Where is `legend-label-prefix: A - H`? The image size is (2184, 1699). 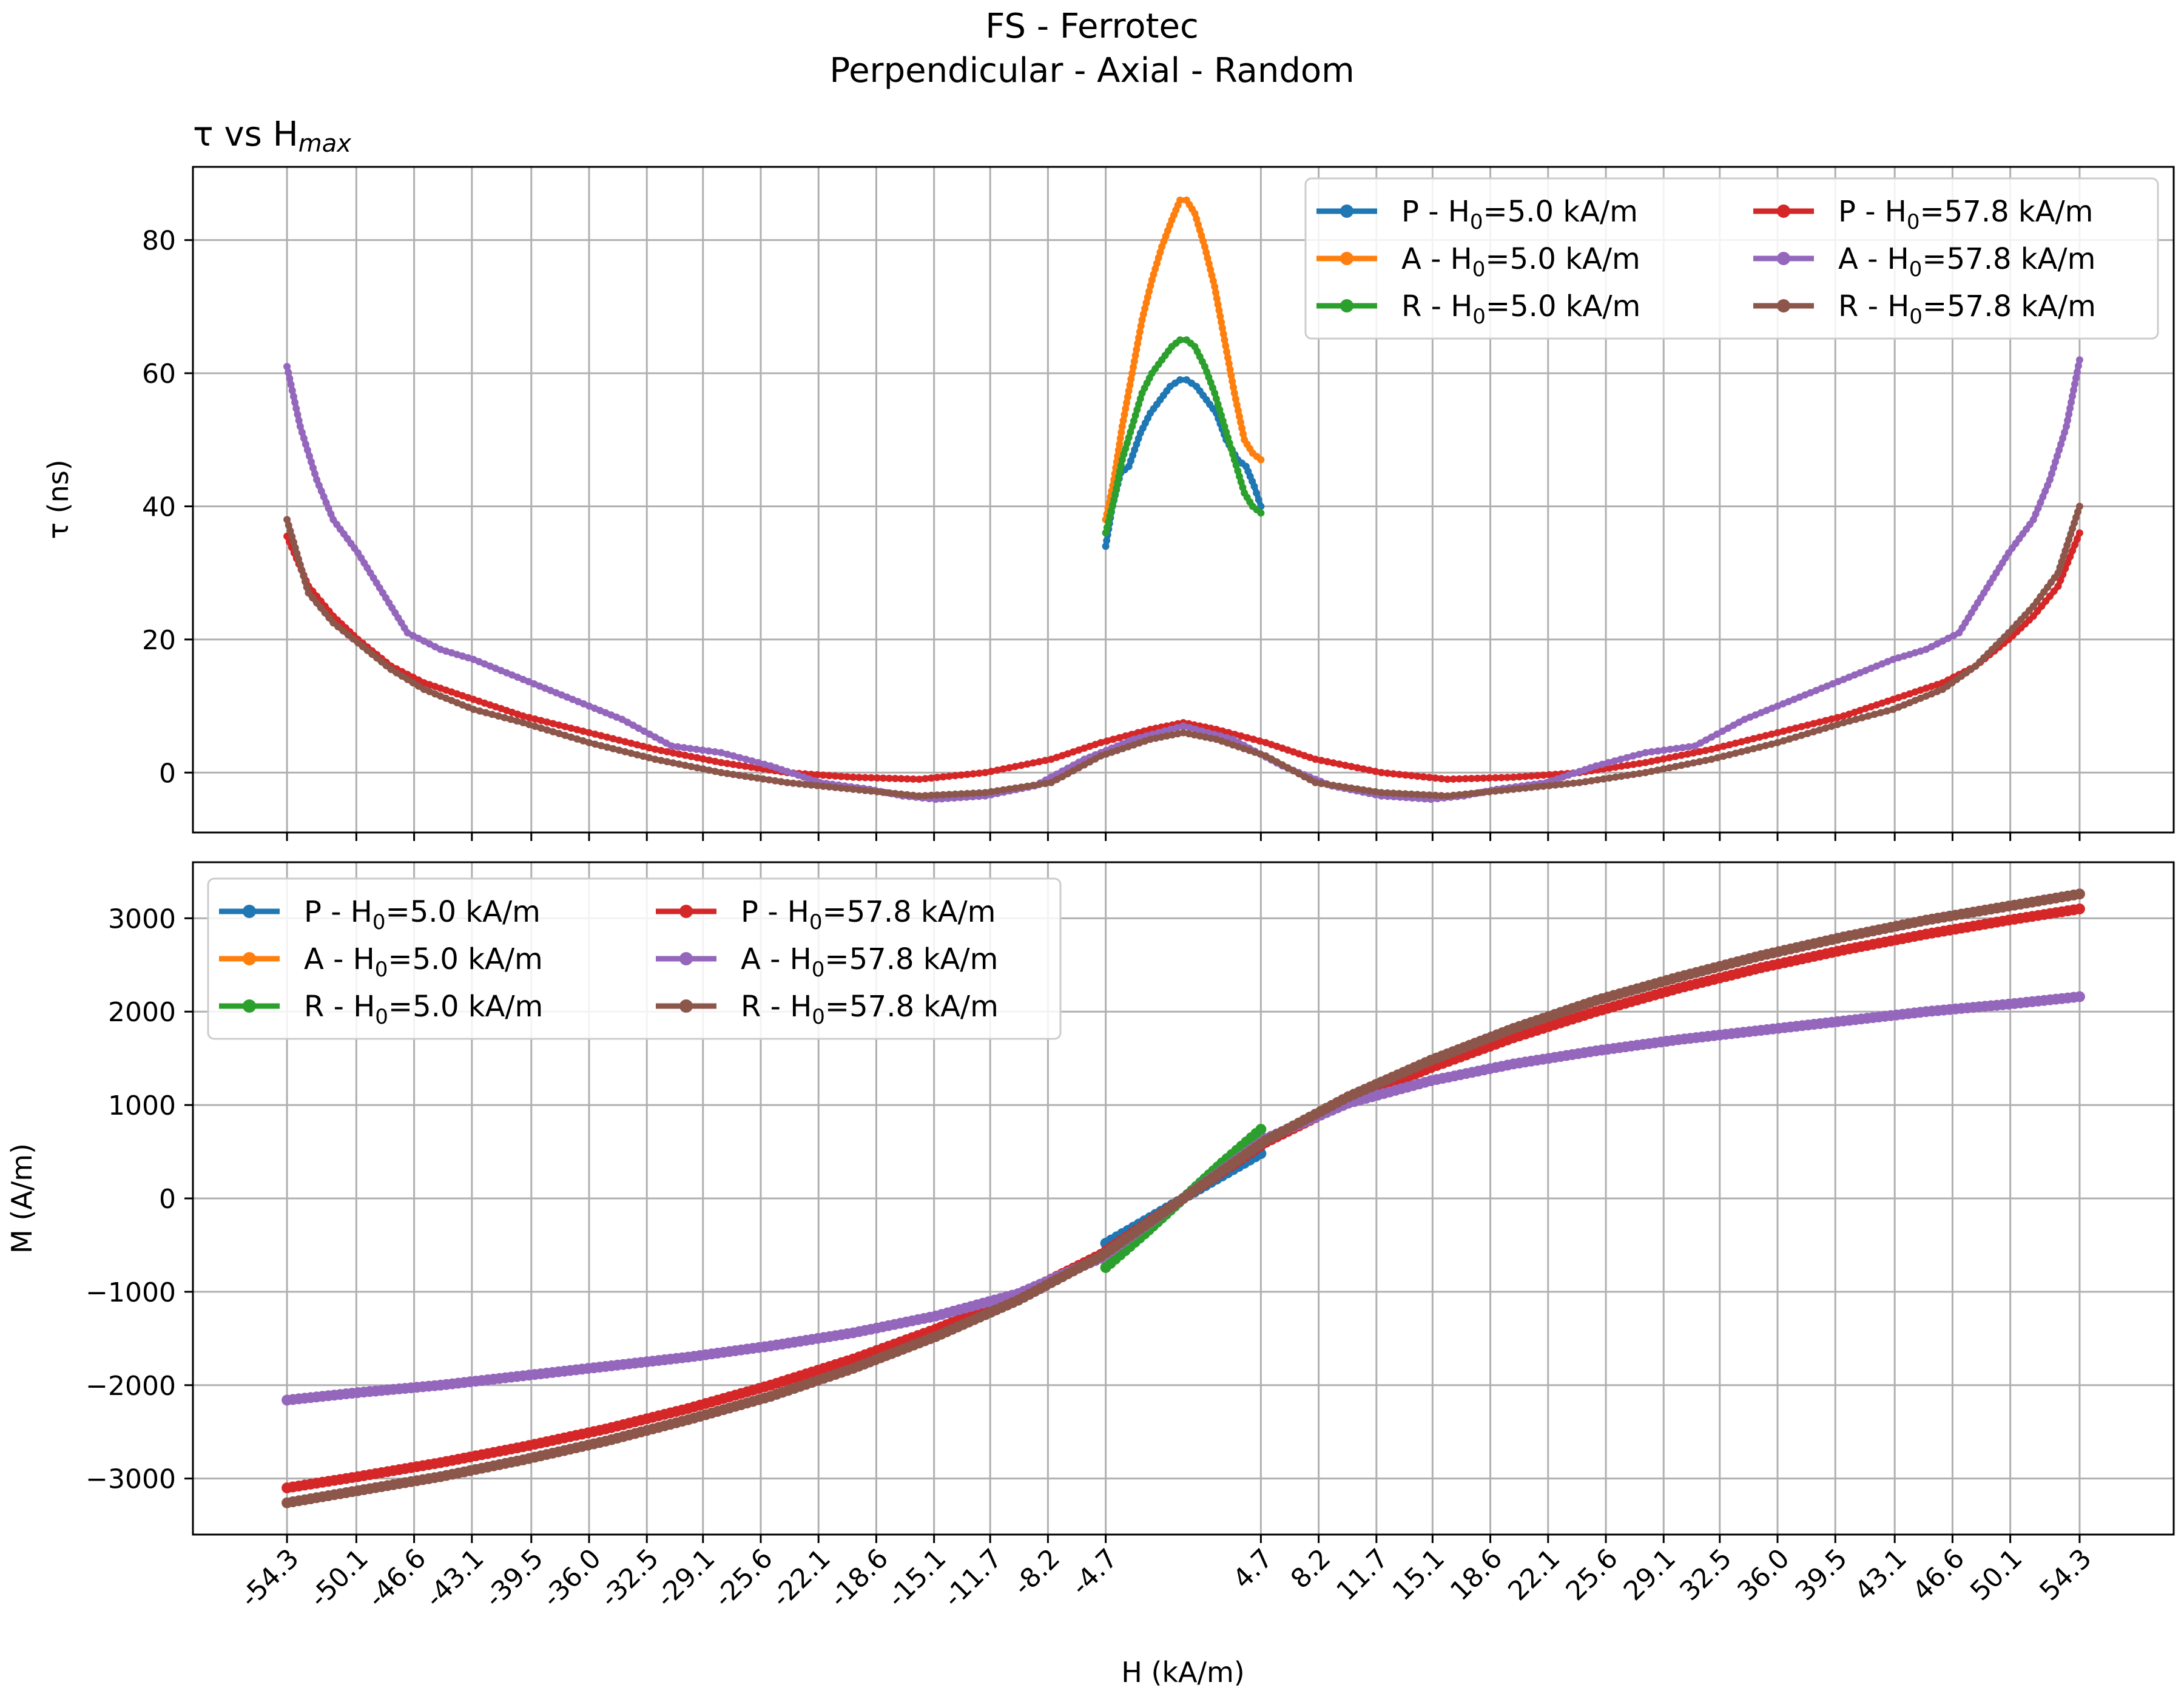 legend-label-prefix: A - H is located at coordinates (1436, 259).